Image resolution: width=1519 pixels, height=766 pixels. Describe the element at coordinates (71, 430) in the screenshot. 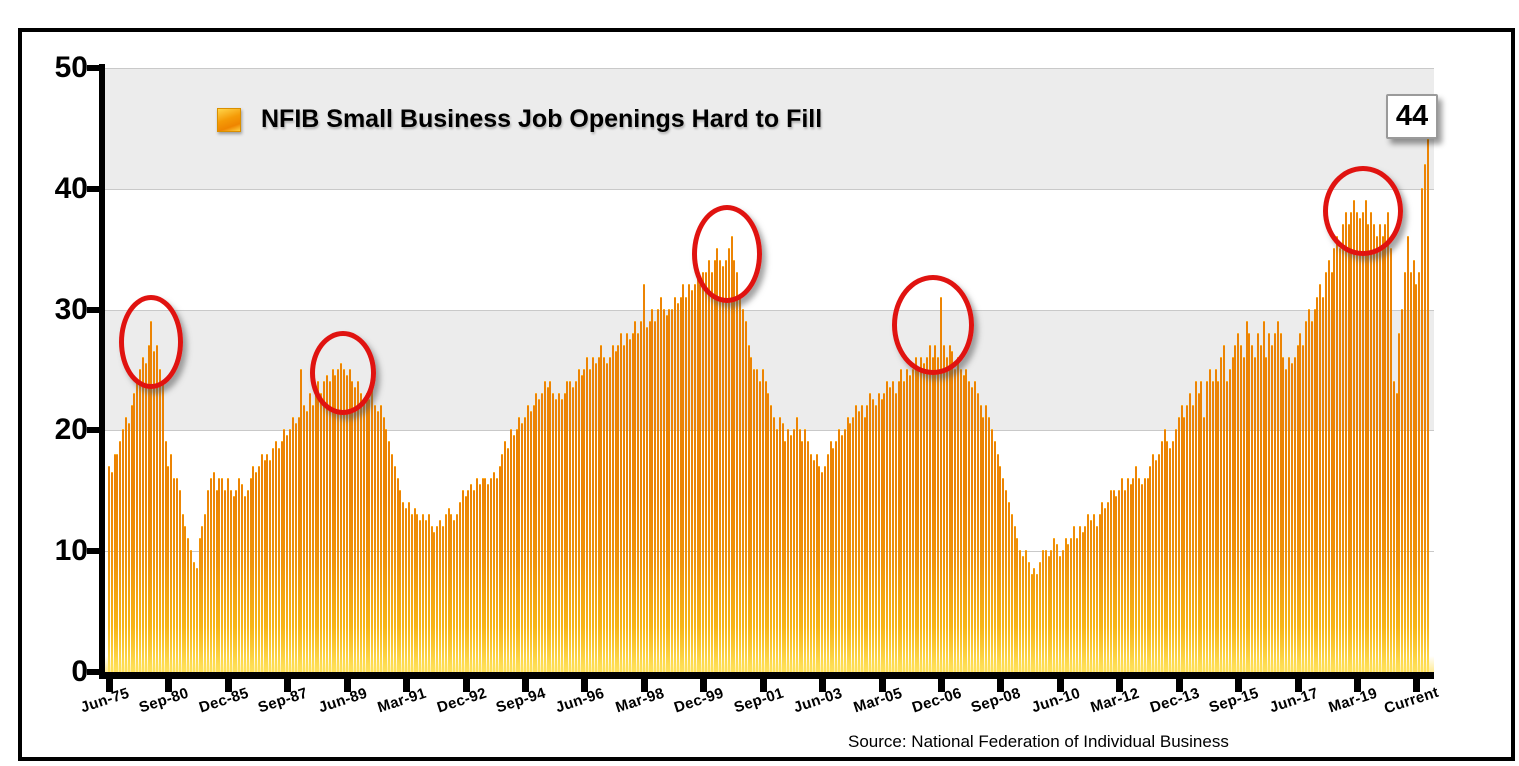

I see `y-tick-label: 20` at that location.